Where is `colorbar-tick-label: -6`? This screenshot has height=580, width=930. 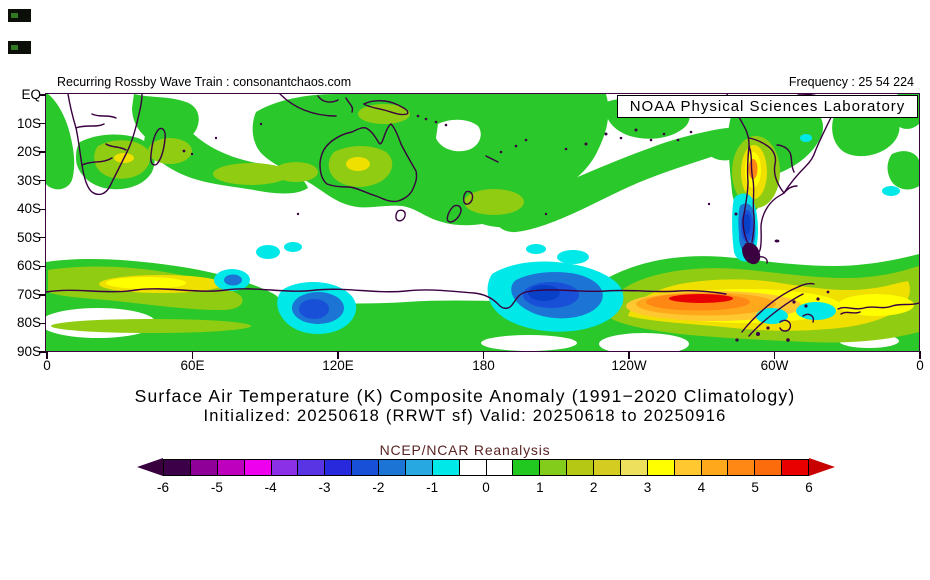 colorbar-tick-label: -6 is located at coordinates (163, 487).